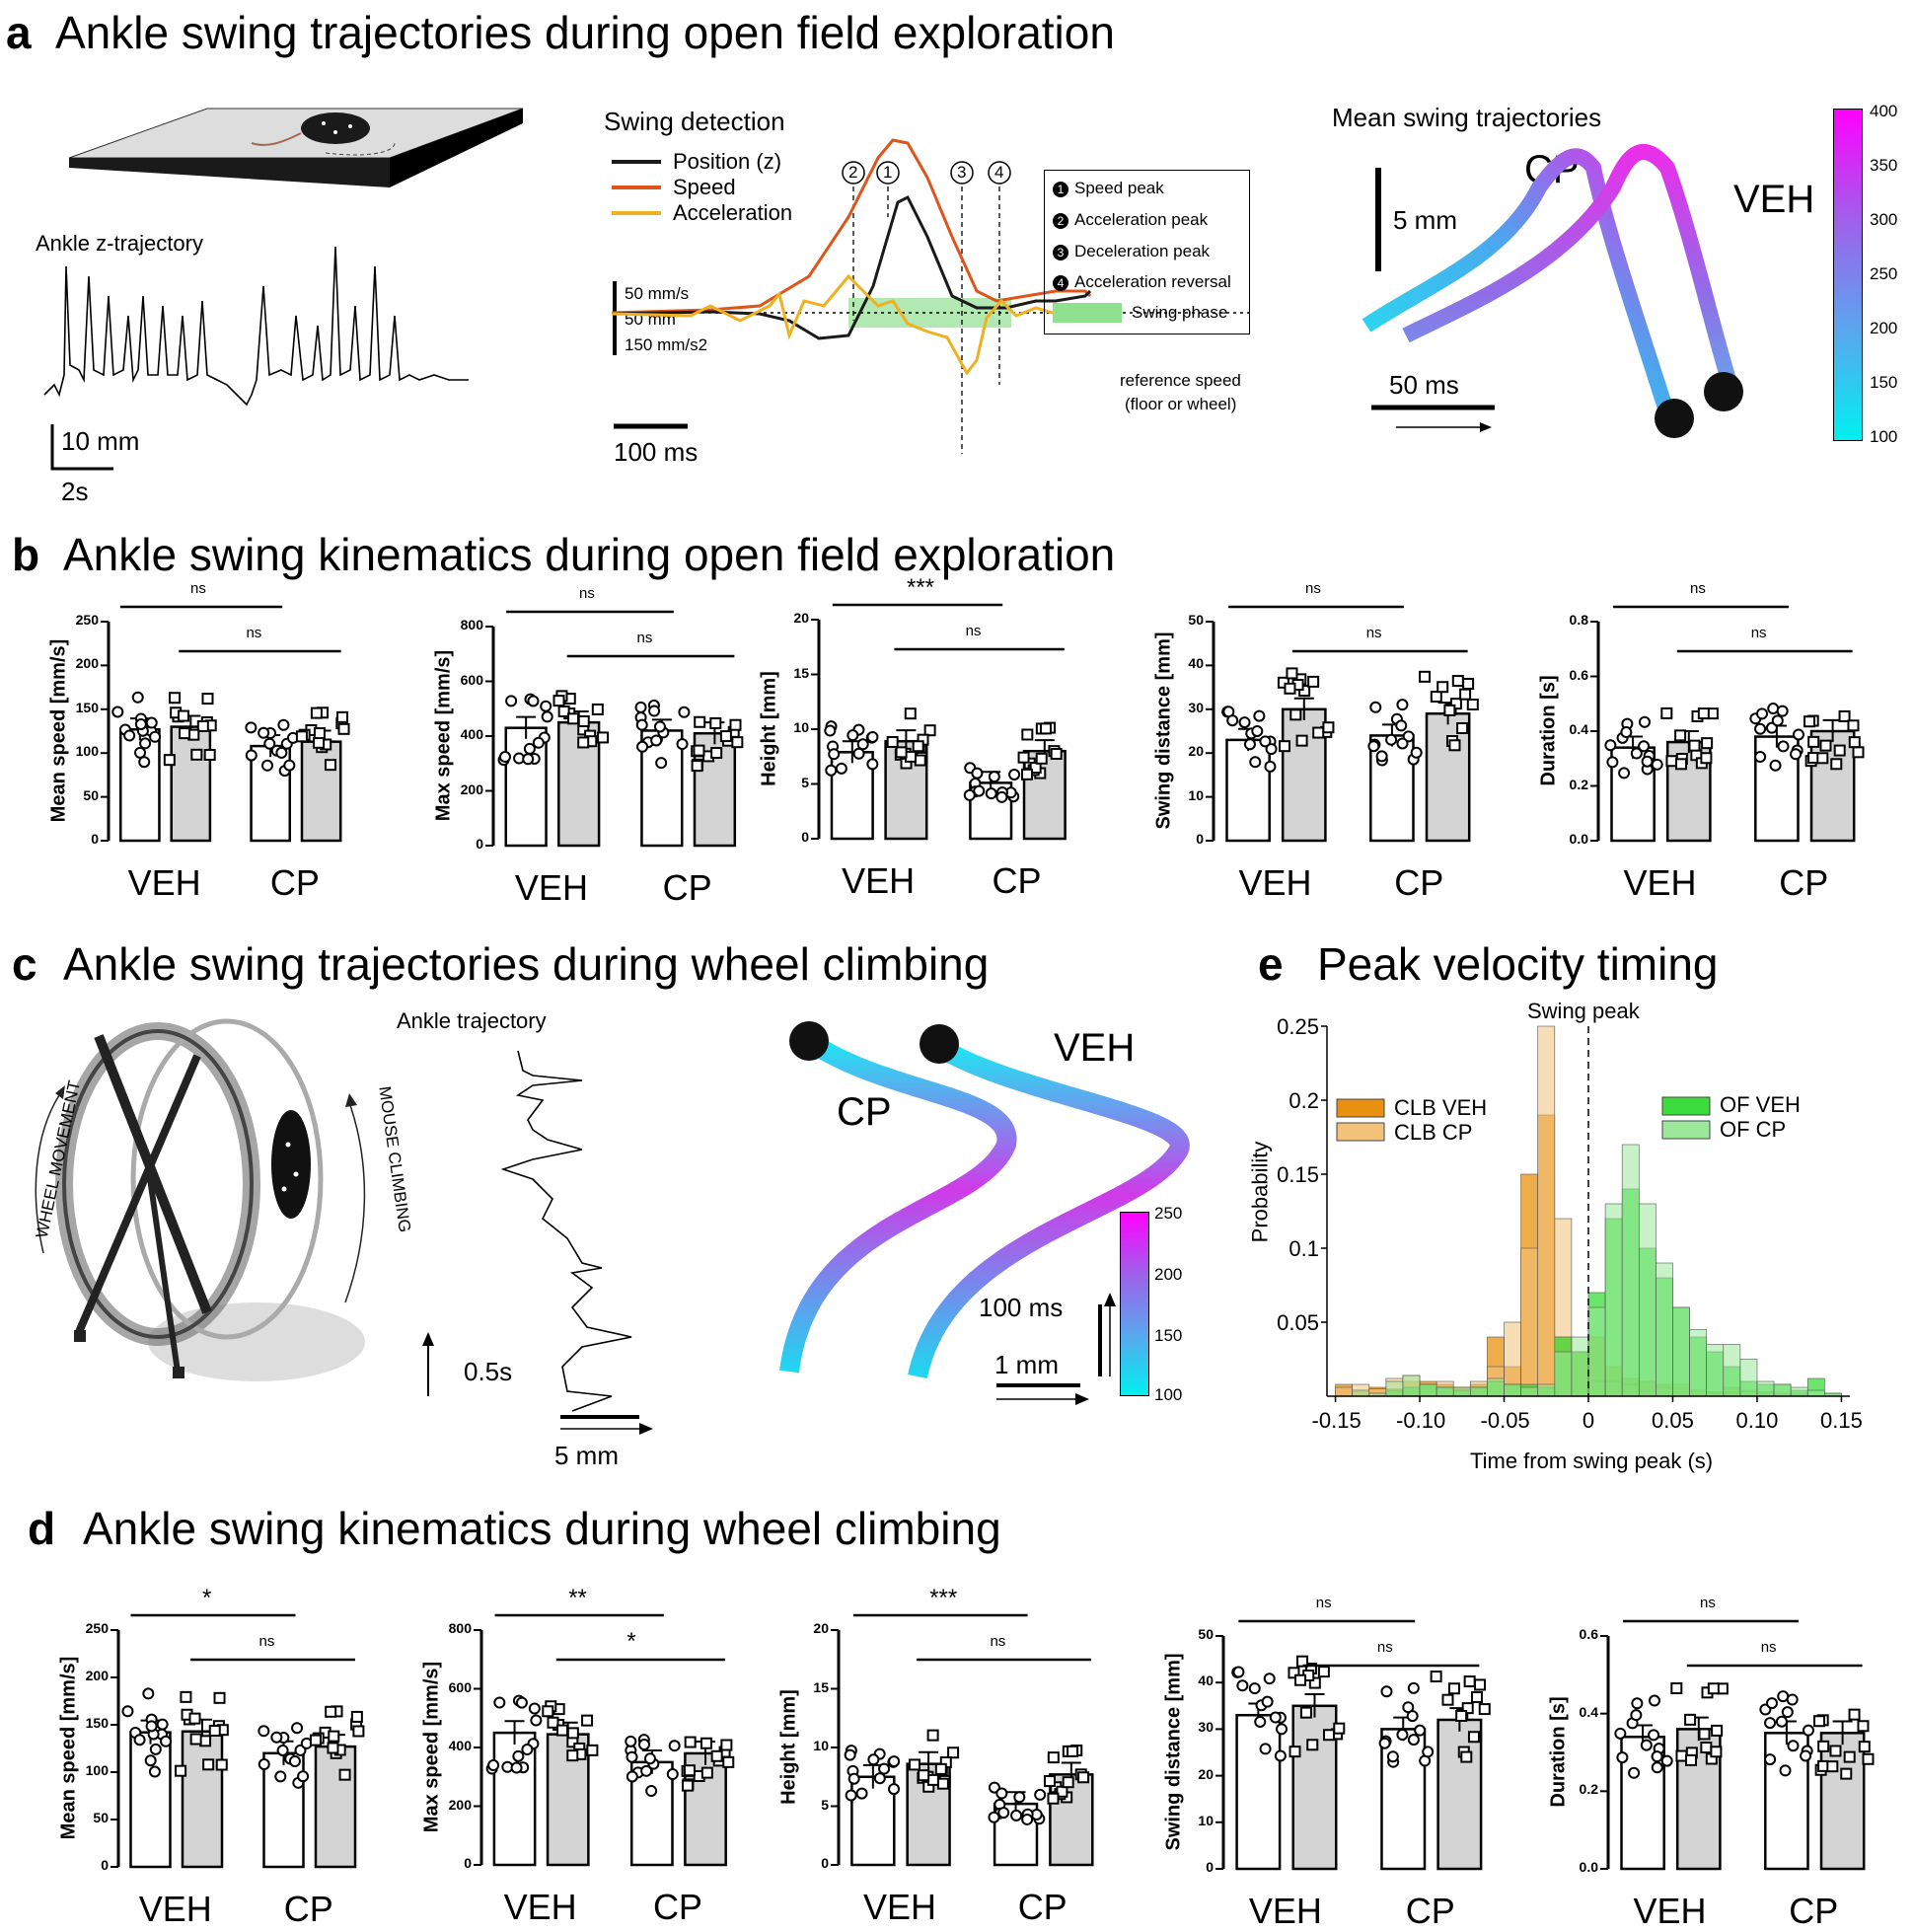 The width and height of the screenshot is (1914, 1932). What do you see at coordinates (695, 121) in the screenshot?
I see `swing-detection-title: Swing detection` at bounding box center [695, 121].